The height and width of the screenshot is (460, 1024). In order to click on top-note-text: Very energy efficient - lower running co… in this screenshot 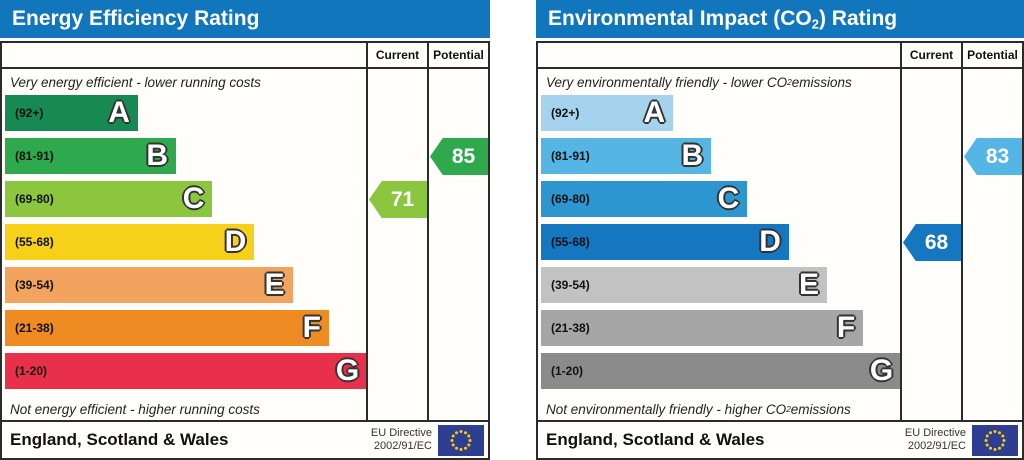, I will do `click(135, 82)`.